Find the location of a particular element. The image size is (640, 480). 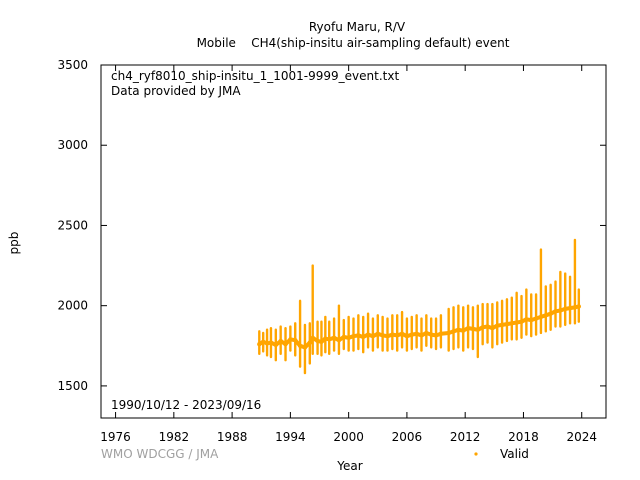

y-tick-label: 3000 is located at coordinates (72, 145).